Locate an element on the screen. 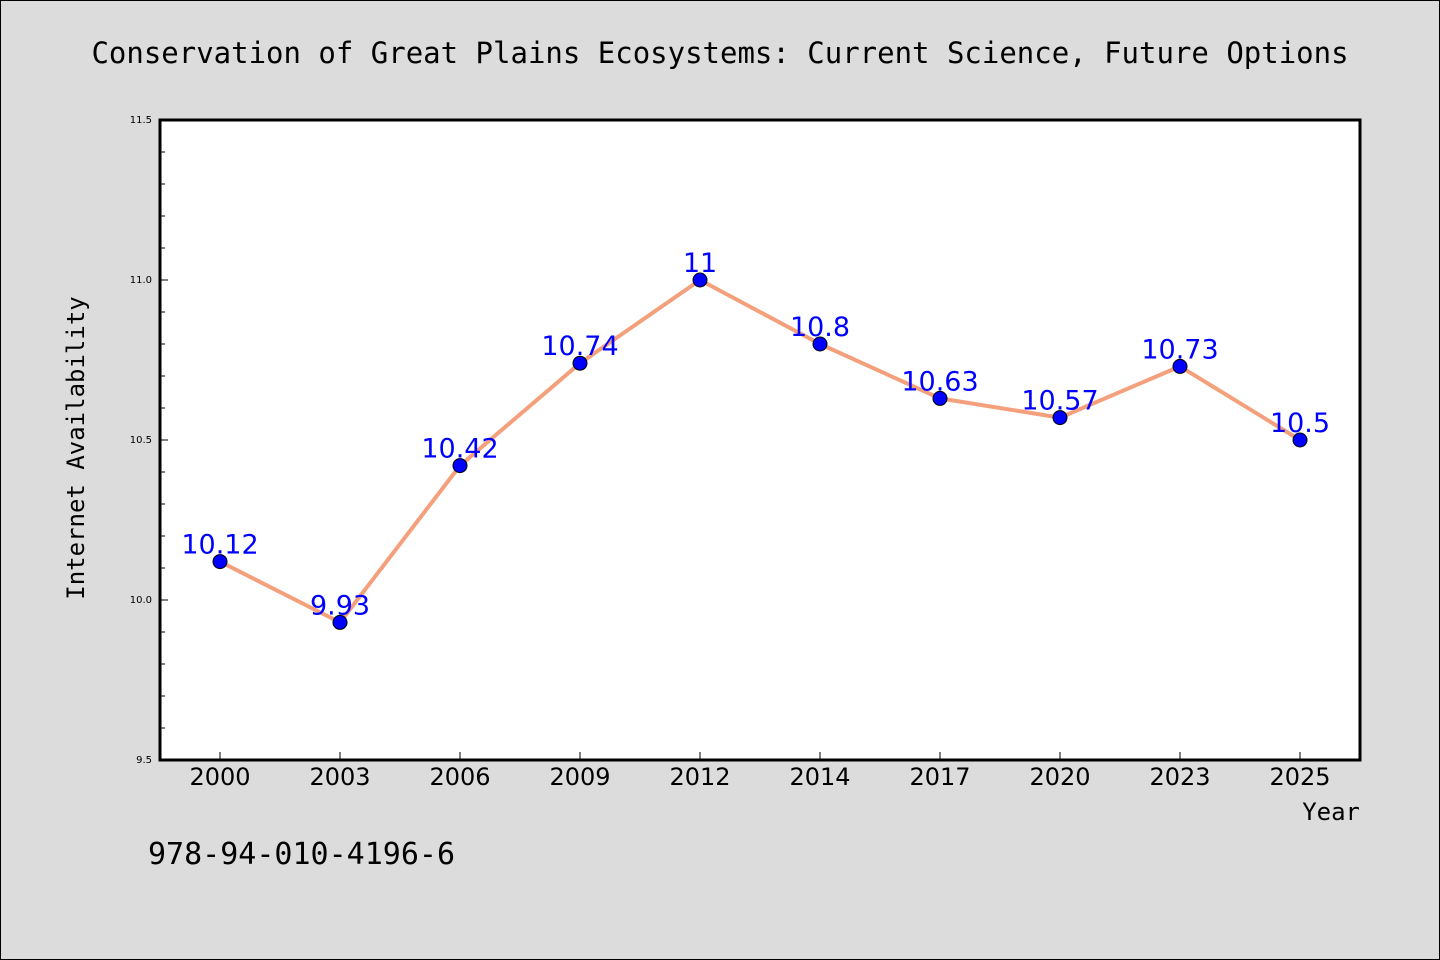  data-label: 10.63 is located at coordinates (939, 381).